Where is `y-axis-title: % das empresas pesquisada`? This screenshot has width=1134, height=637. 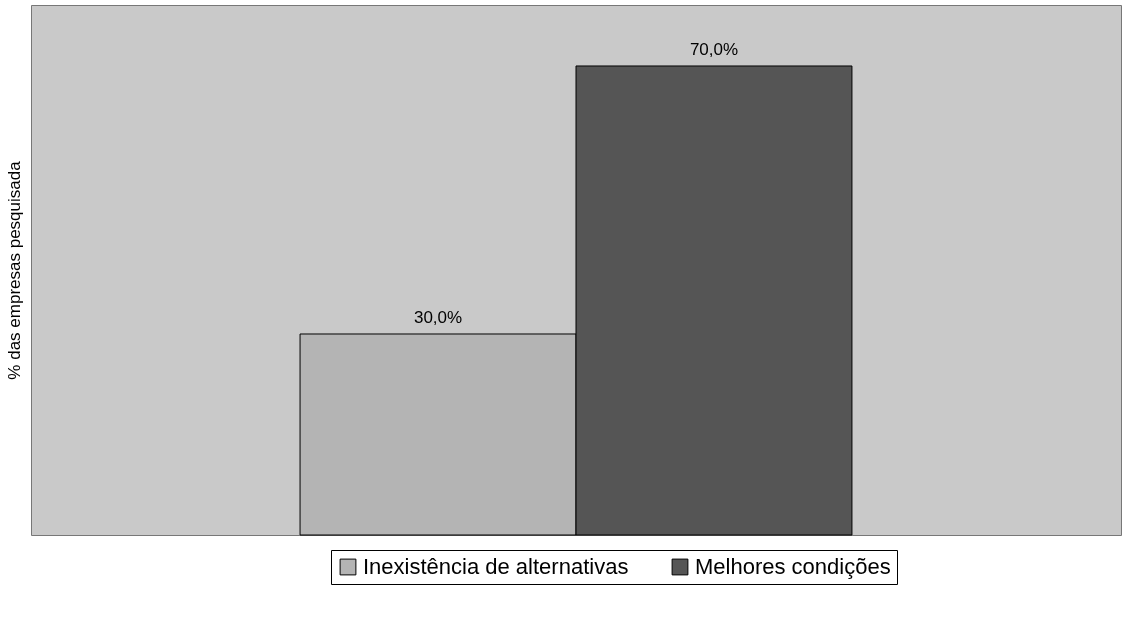 y-axis-title: % das empresas pesquisada is located at coordinates (14, 270).